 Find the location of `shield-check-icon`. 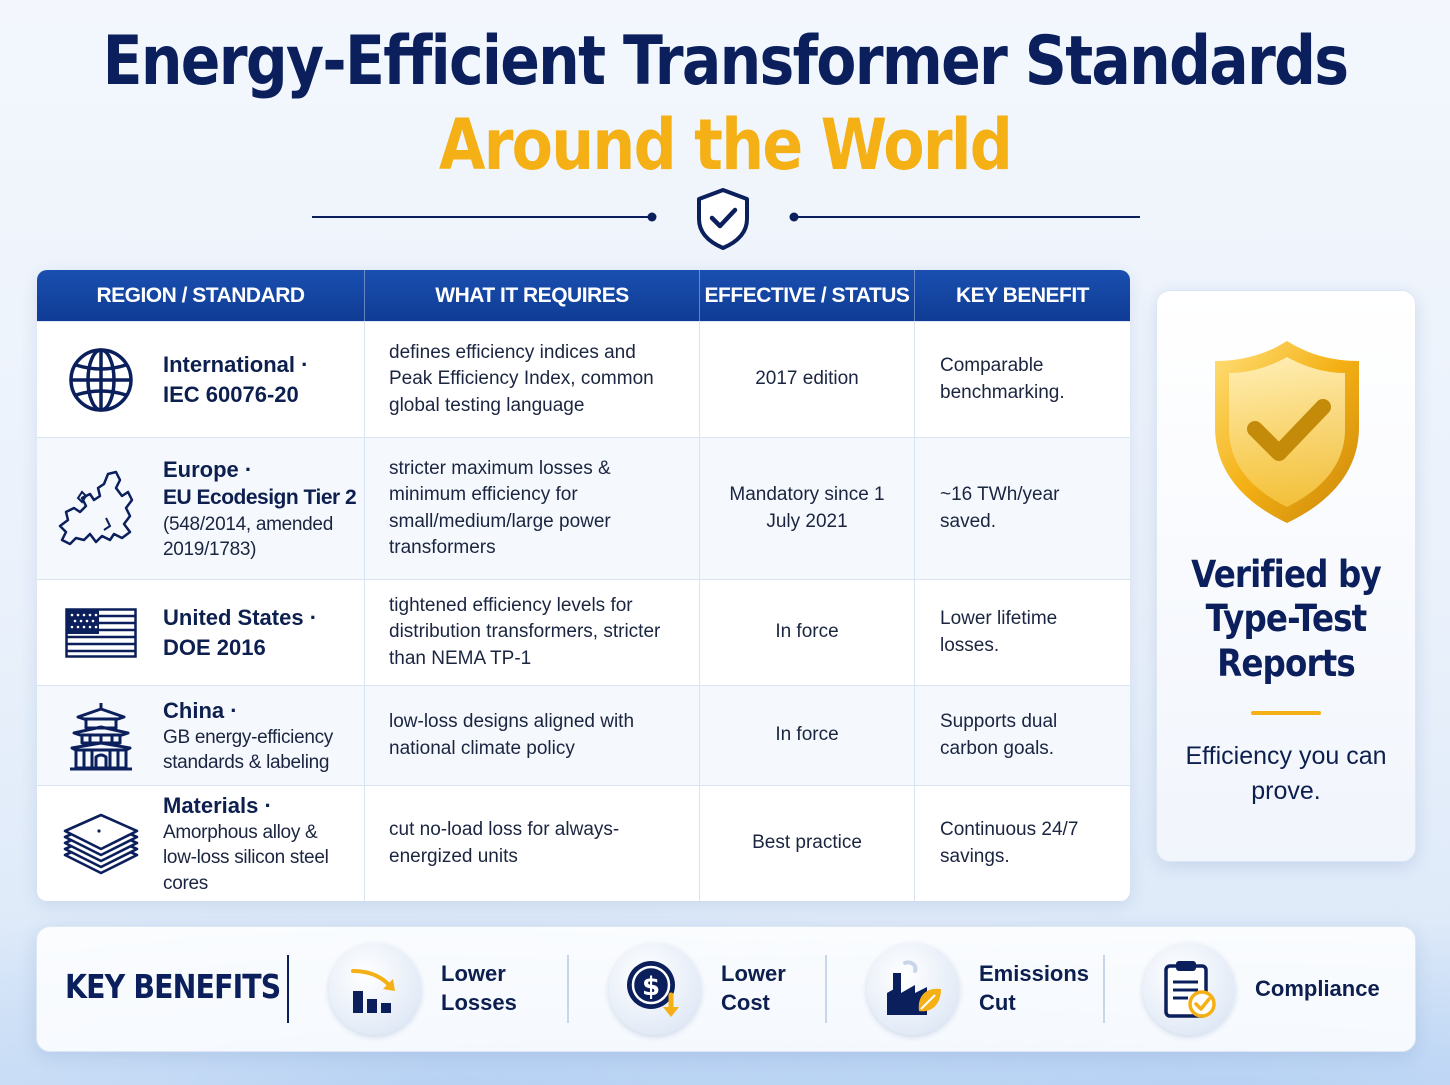

shield-check-icon is located at coordinates (723, 219).